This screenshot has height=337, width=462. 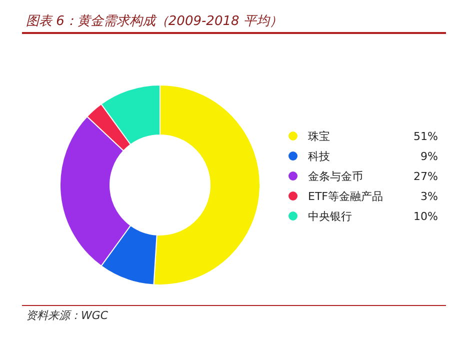 I want to click on legend-label: 珠宝, so click(x=319, y=136).